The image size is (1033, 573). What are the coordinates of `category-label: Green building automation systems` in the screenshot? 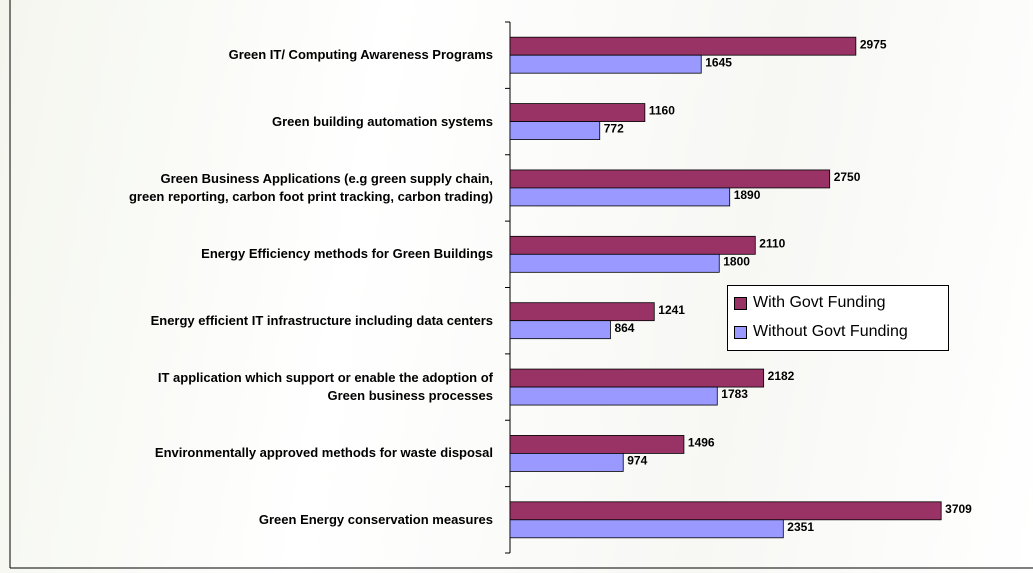 It's located at (382, 121).